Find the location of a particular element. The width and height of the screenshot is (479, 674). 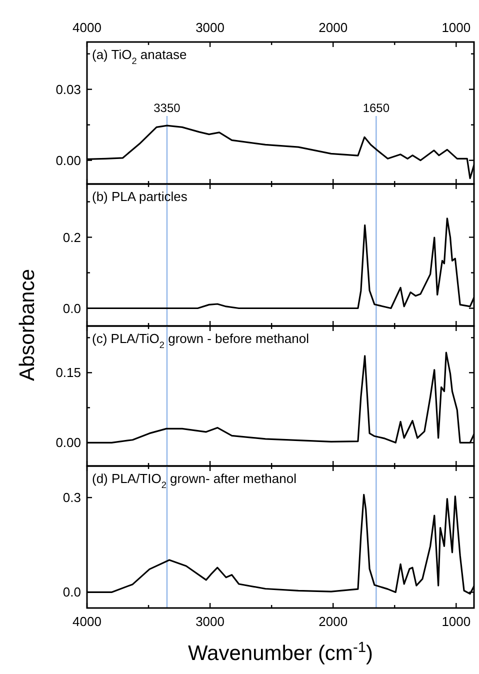

ref-line-label: 3350 is located at coordinates (167, 108).